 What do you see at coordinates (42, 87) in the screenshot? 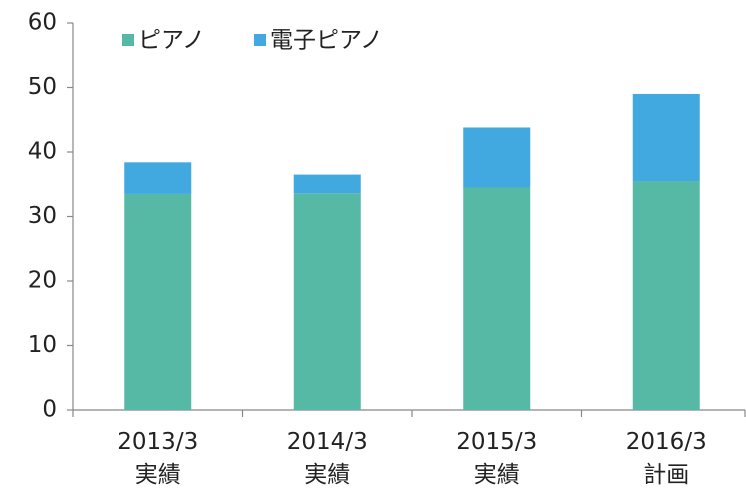
I see `y-tick-label: 50` at bounding box center [42, 87].